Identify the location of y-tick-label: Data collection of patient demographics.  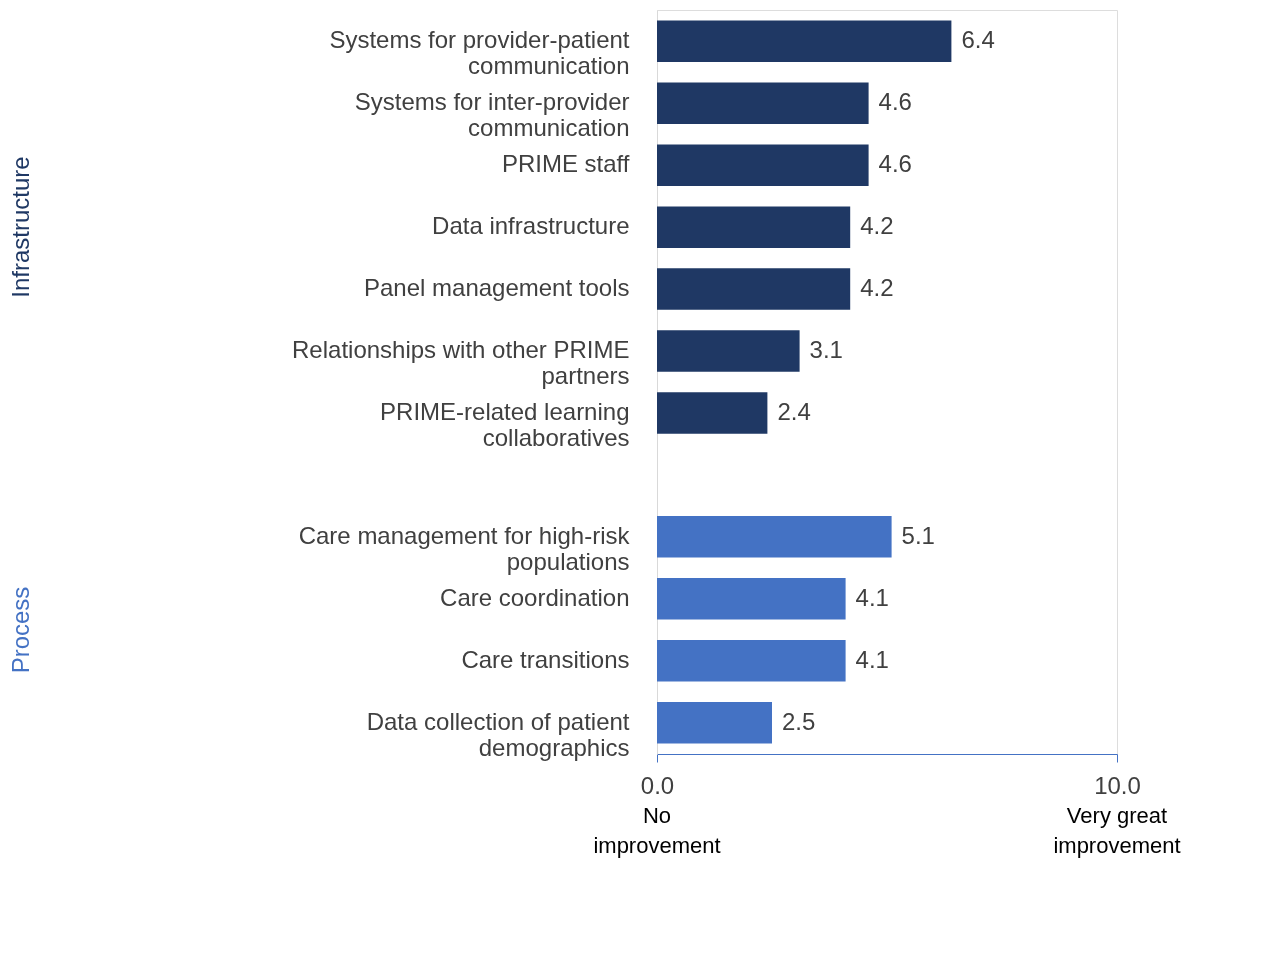
(498, 734).